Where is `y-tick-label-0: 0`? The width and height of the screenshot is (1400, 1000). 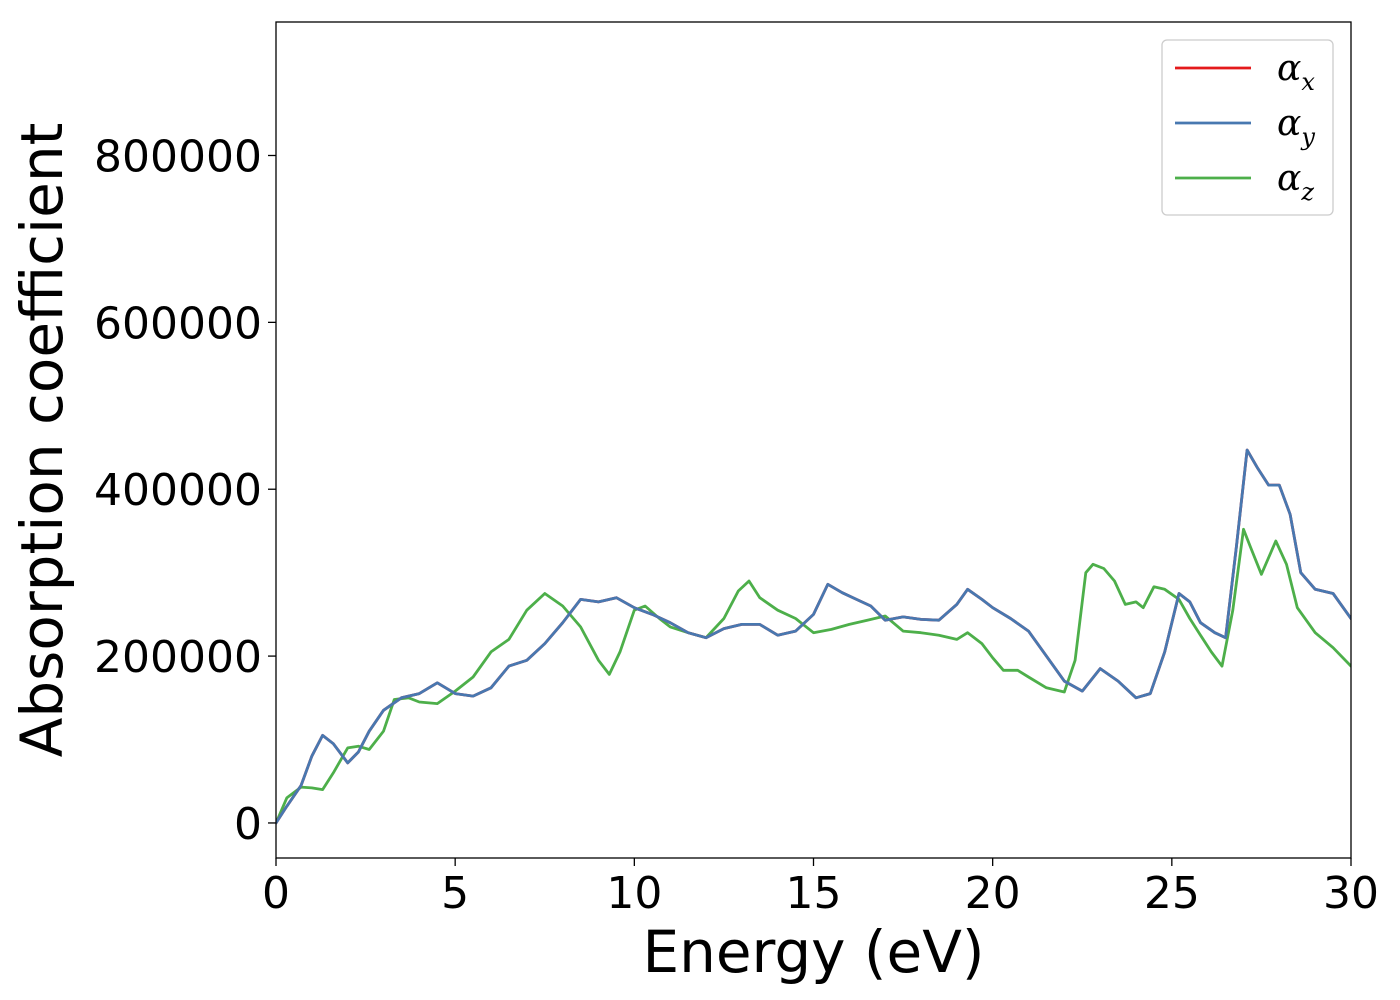 y-tick-label-0: 0 is located at coordinates (248, 824).